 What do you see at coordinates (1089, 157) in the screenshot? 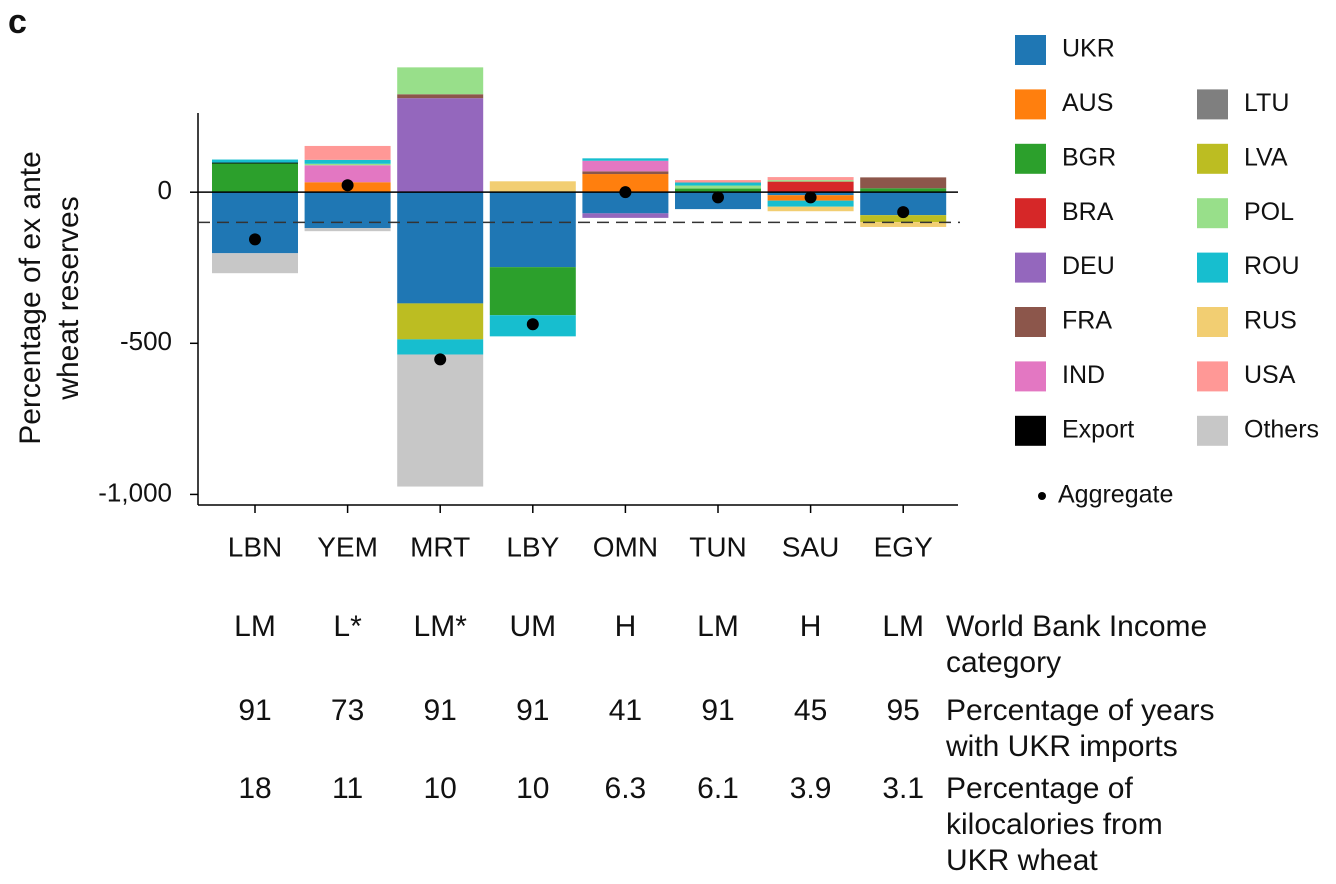
I see `legend-label: BGR` at bounding box center [1089, 157].